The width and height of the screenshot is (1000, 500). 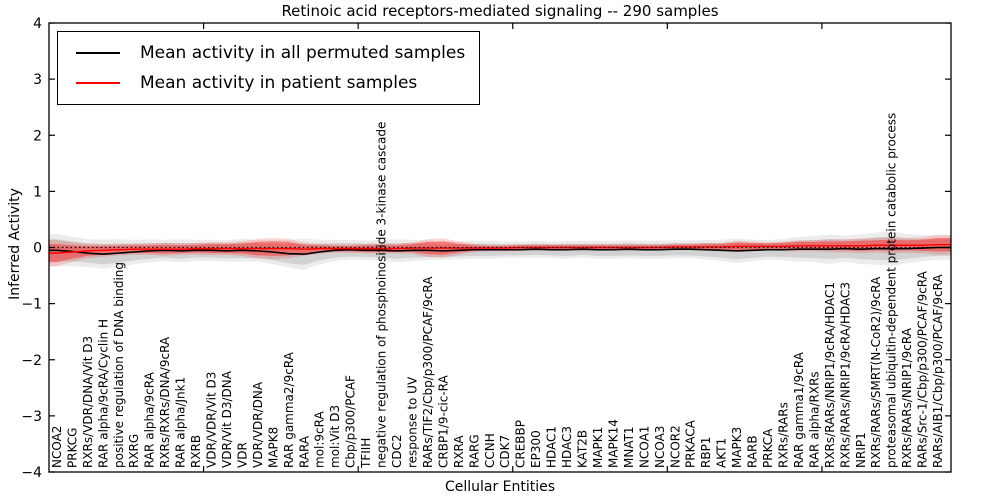 I want to click on entity-label: CREBBP, so click(x=521, y=444).